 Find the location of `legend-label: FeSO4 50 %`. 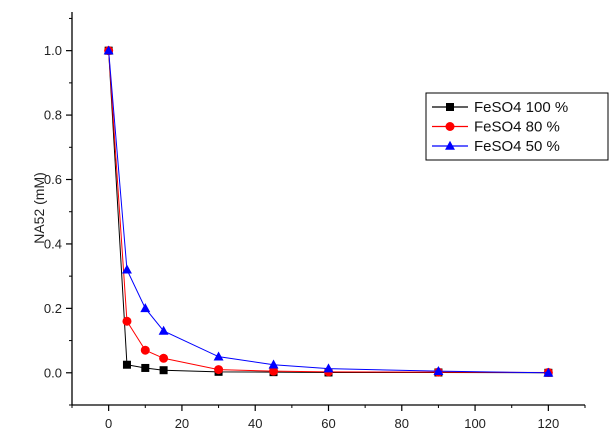

legend-label: FeSO4 50 % is located at coordinates (517, 146).